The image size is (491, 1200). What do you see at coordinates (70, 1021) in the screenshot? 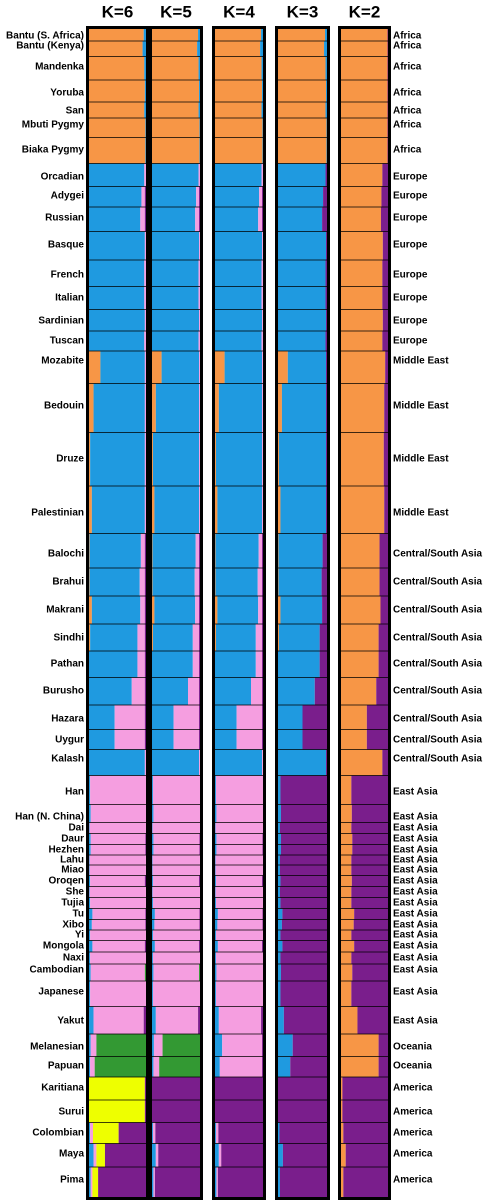
I see `population-label: Yakut` at bounding box center [70, 1021].